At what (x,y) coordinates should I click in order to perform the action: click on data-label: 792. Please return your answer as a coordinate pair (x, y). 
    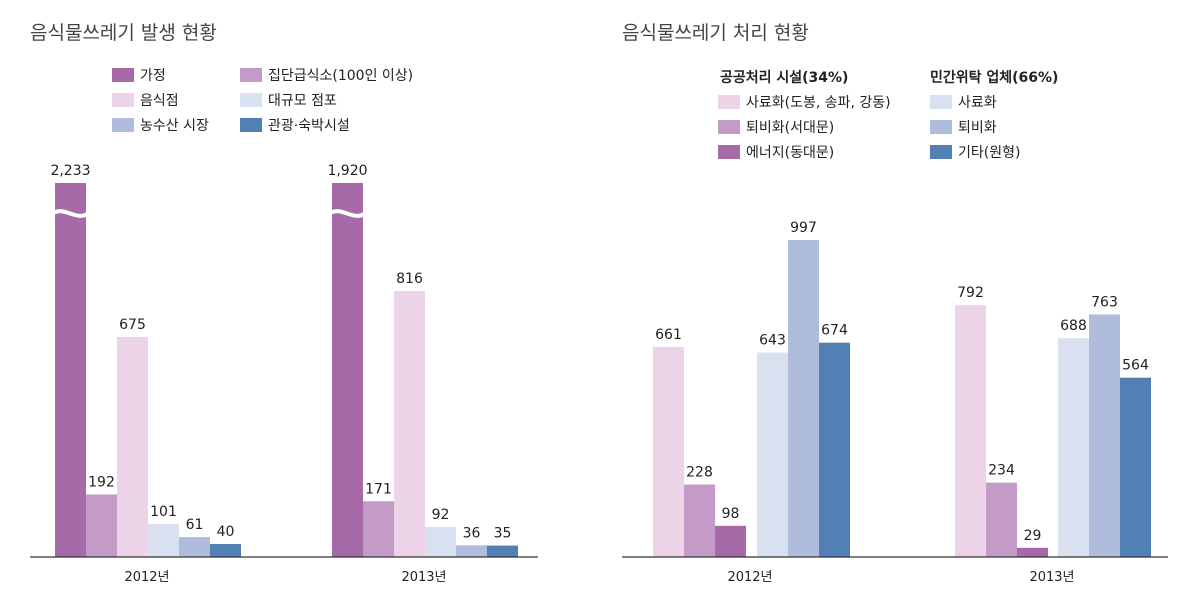
    Looking at the image, I should click on (970, 293).